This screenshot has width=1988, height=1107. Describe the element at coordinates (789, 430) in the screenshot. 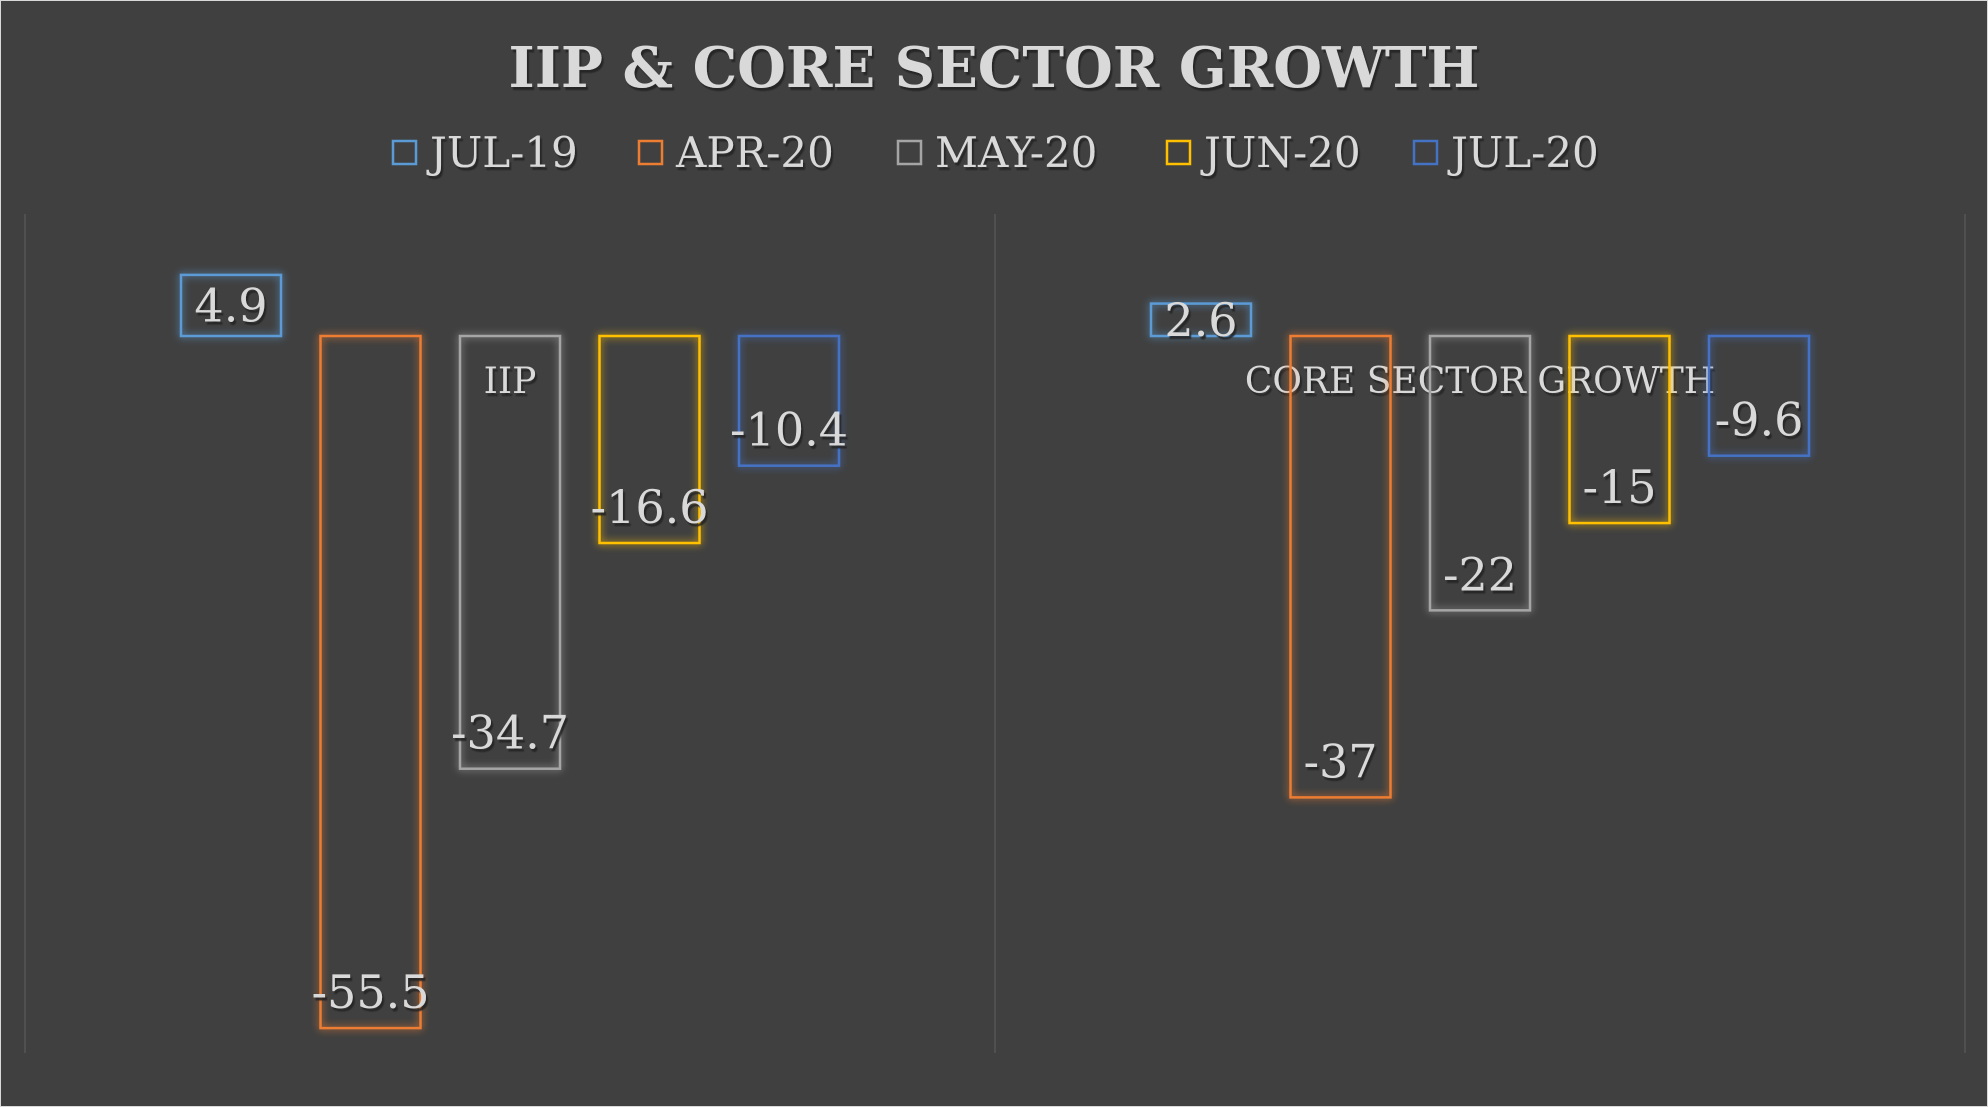

I see `data-label: -10.4` at that location.